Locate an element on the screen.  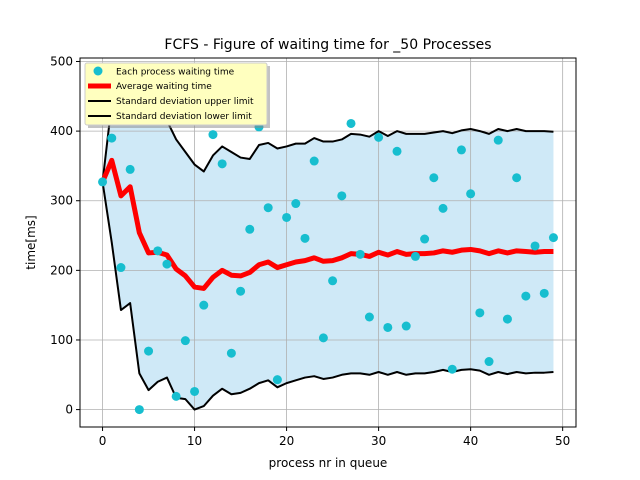
x-tick-label: 20 is located at coordinates (286, 441).